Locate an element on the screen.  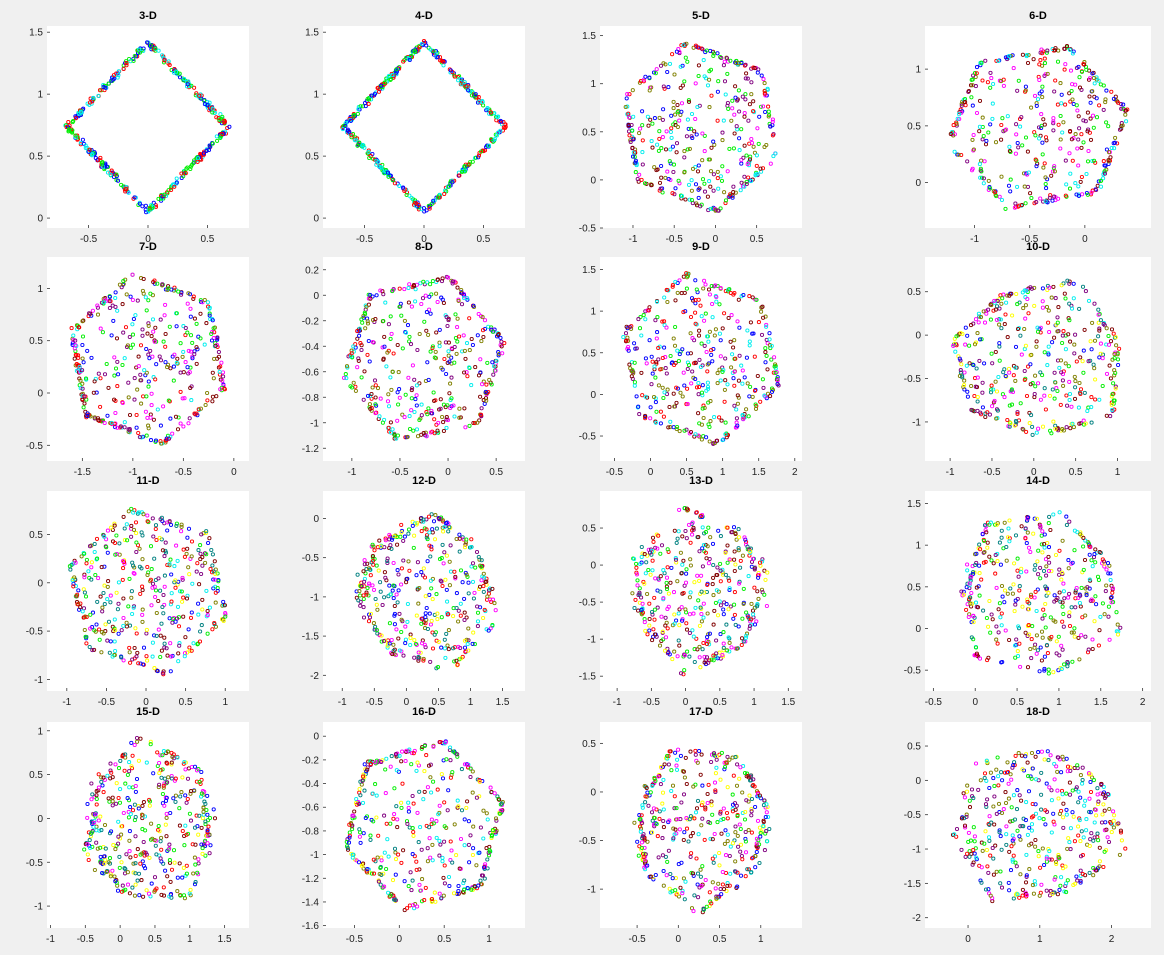
subplot-8-D: 8-D-1 -0.5 0 0.5-1.2-1-0.8-0.6-0.4-0.200.2 is located at coordinates (413, 359).